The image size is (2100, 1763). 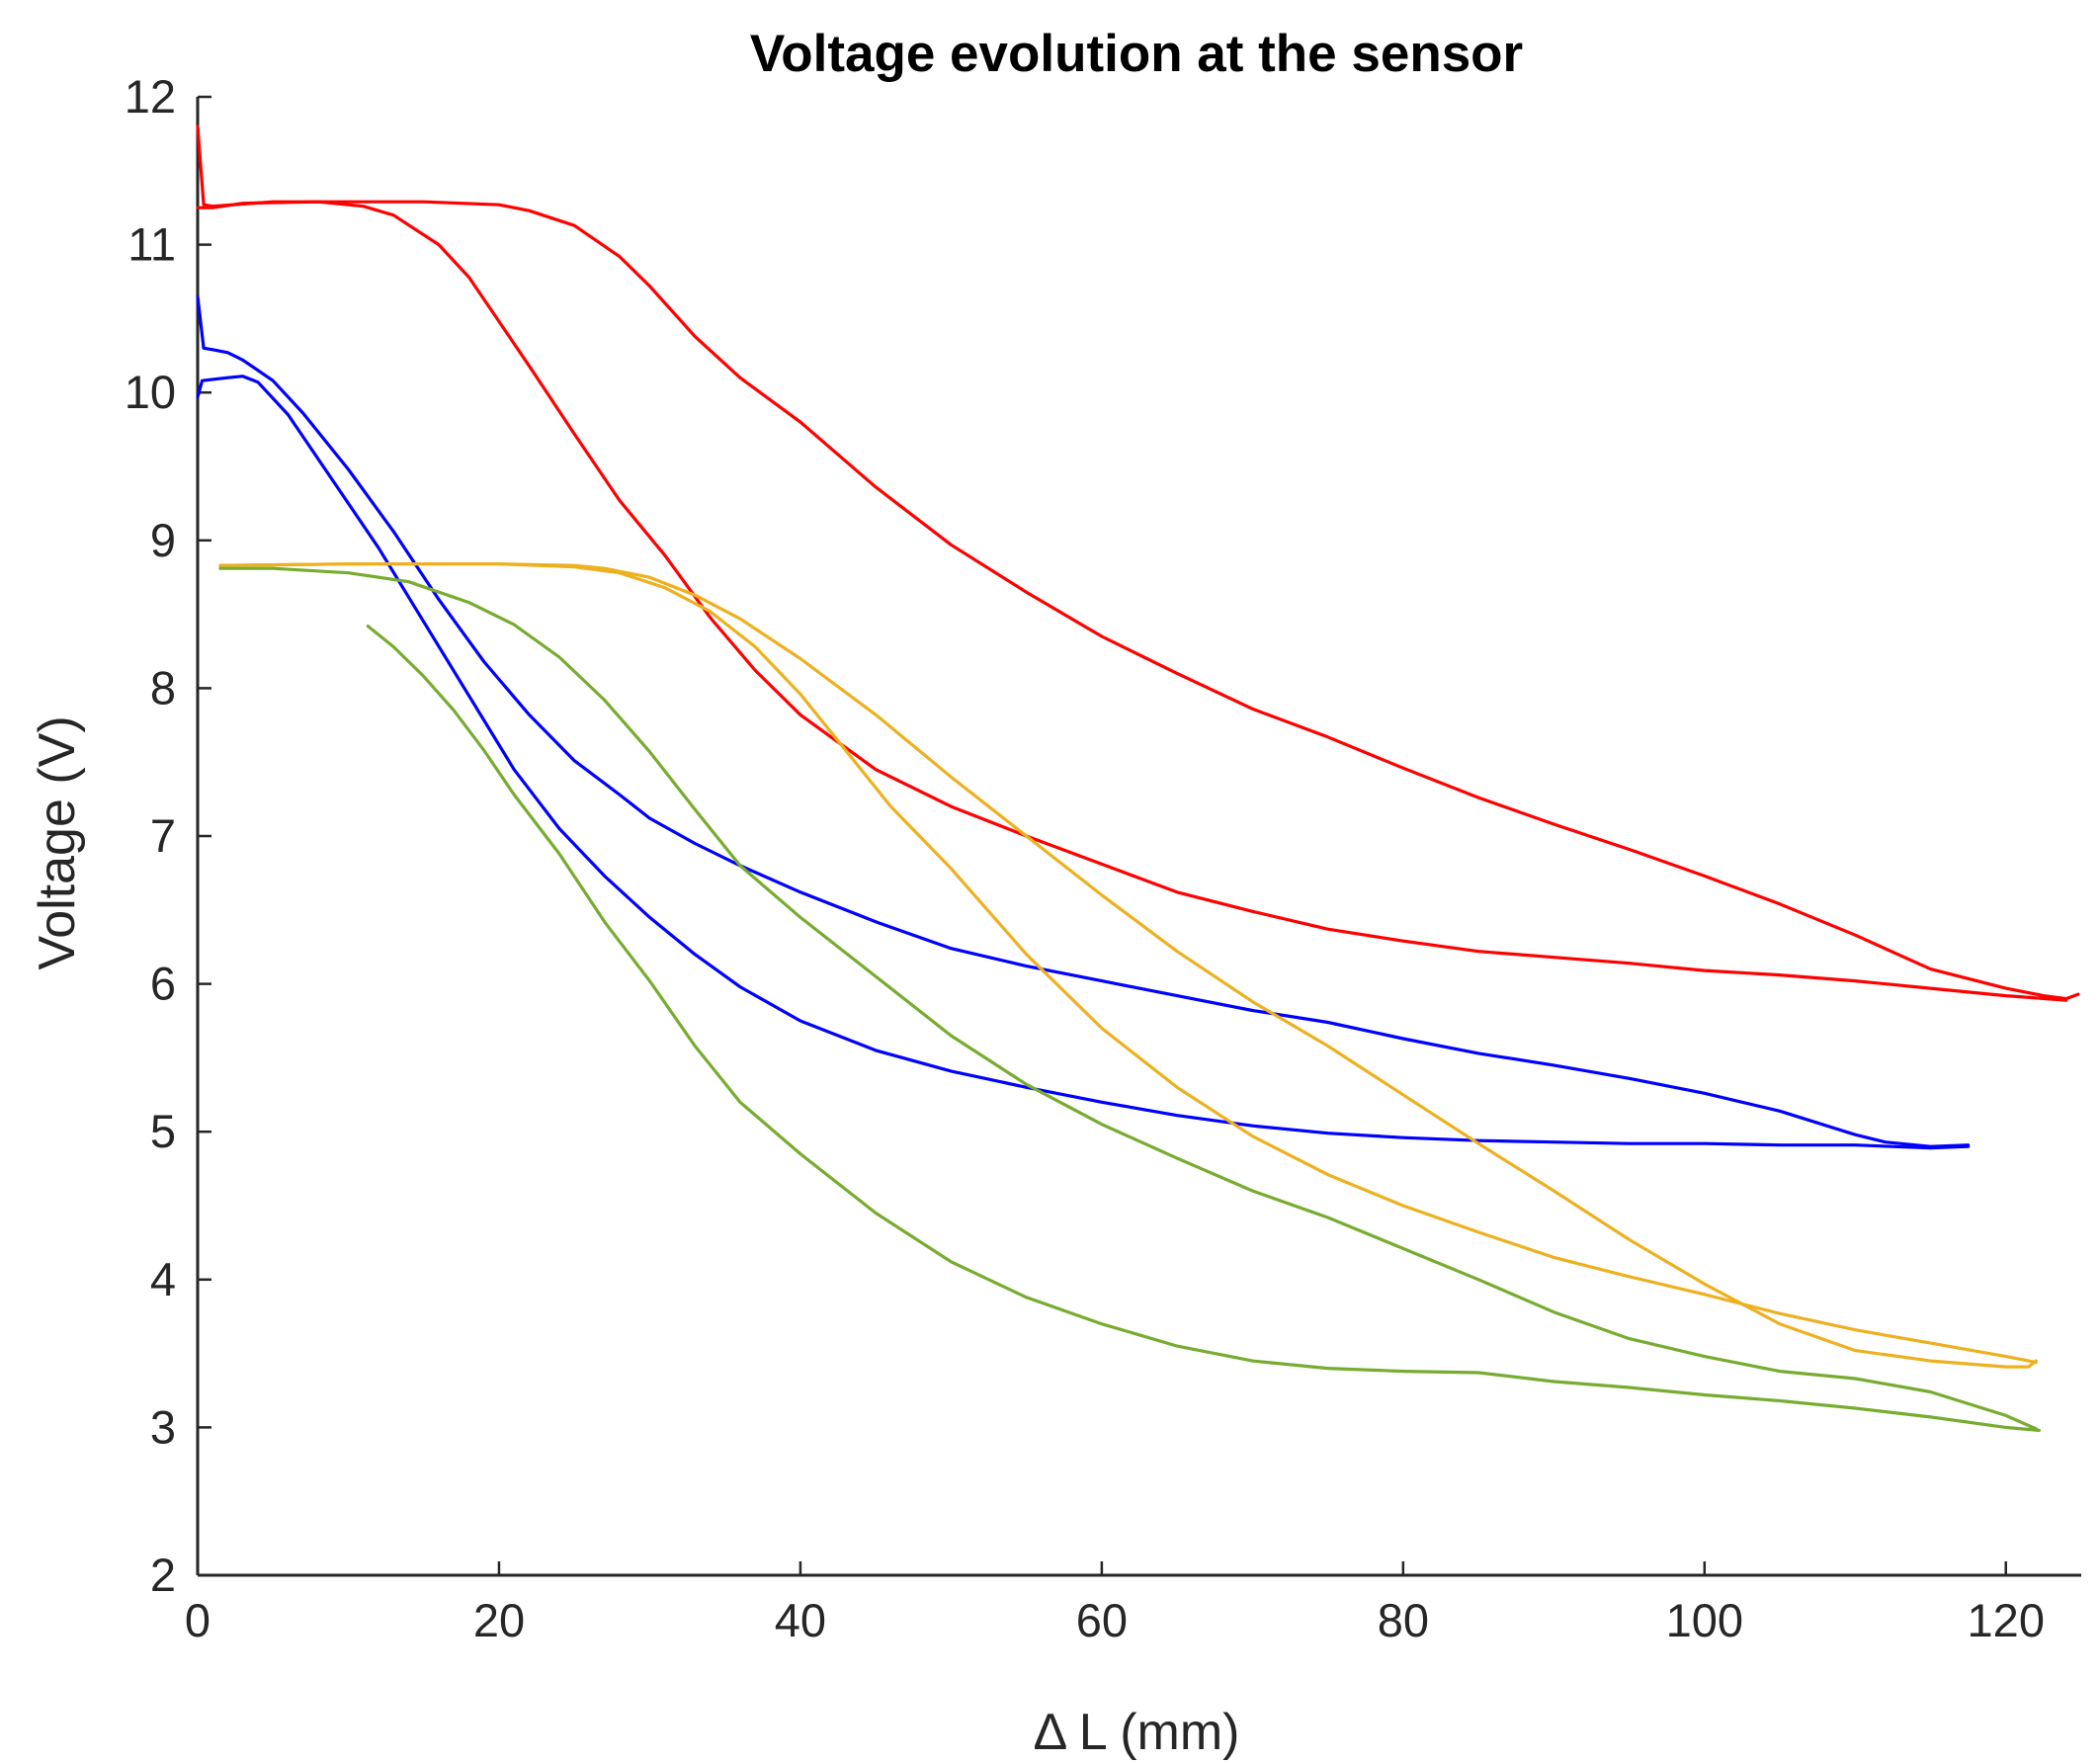 What do you see at coordinates (150, 392) in the screenshot?
I see `y-tick-label-8: 10` at bounding box center [150, 392].